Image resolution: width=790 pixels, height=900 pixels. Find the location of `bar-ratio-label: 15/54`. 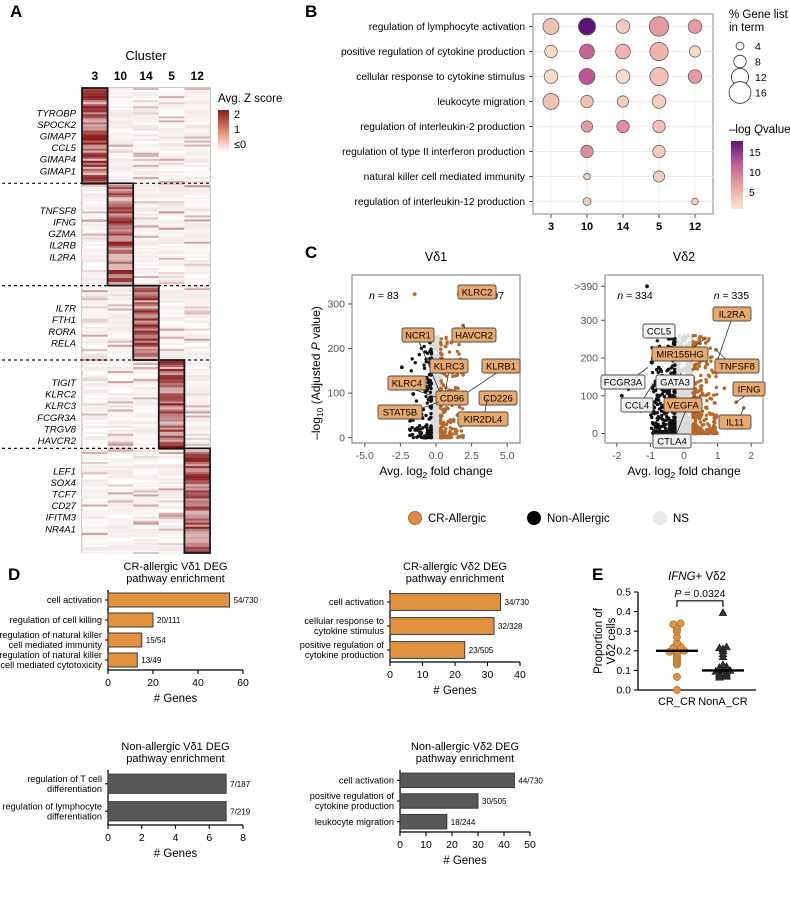

bar-ratio-label: 15/54 is located at coordinates (156, 640).